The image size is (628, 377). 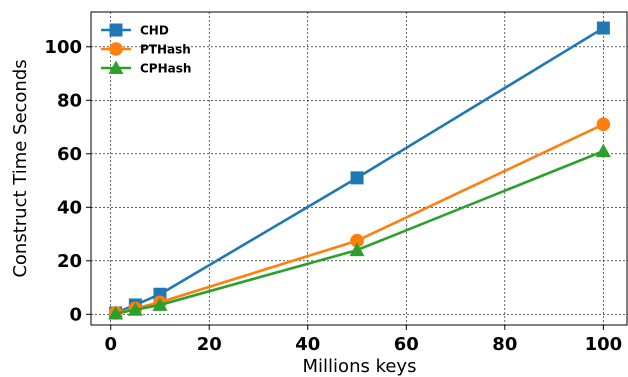 I want to click on x-tick-label: 60, so click(x=406, y=344).